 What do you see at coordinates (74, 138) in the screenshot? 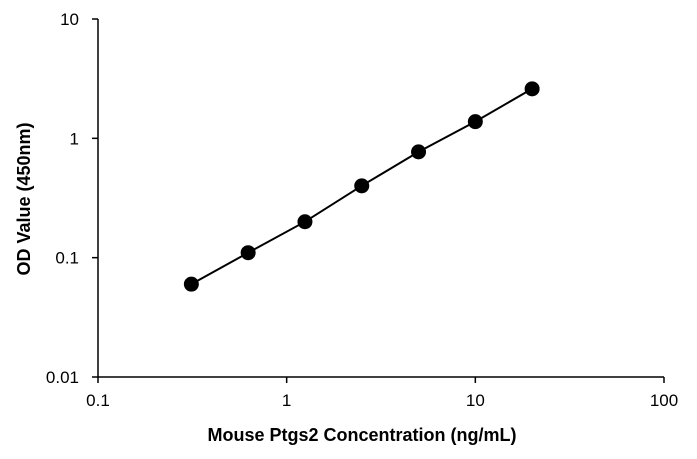
I see `y-tick-label: 1` at bounding box center [74, 138].